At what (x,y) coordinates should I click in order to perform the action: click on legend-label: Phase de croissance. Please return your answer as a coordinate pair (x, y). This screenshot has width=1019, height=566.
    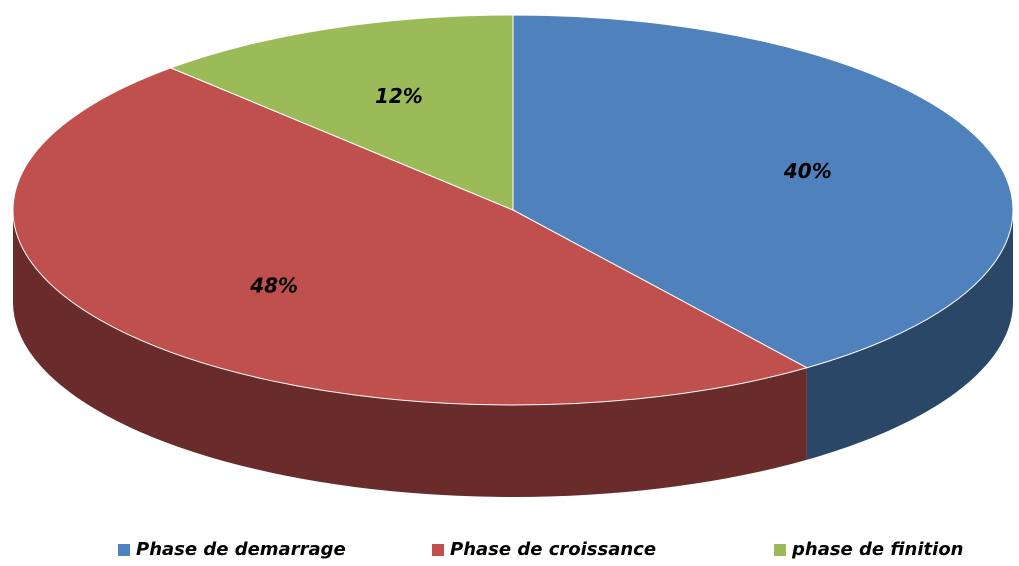
    Looking at the image, I should click on (553, 549).